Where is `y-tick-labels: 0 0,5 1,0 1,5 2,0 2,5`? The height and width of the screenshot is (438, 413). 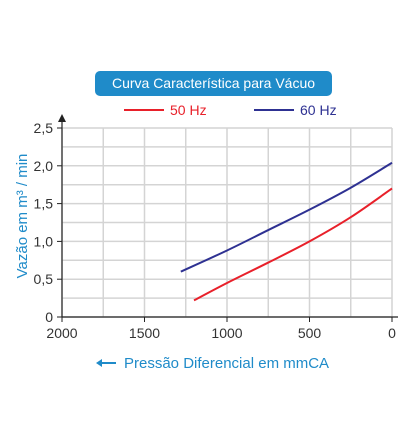
y-tick-labels: 0 0,5 1,0 1,5 2,0 2,5 is located at coordinates (44, 222).